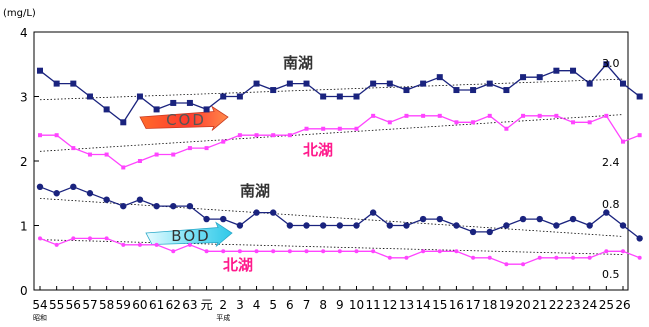 The width and height of the screenshot is (649, 327). What do you see at coordinates (106, 305) in the screenshot?
I see `x-tick-label: 58` at bounding box center [106, 305].